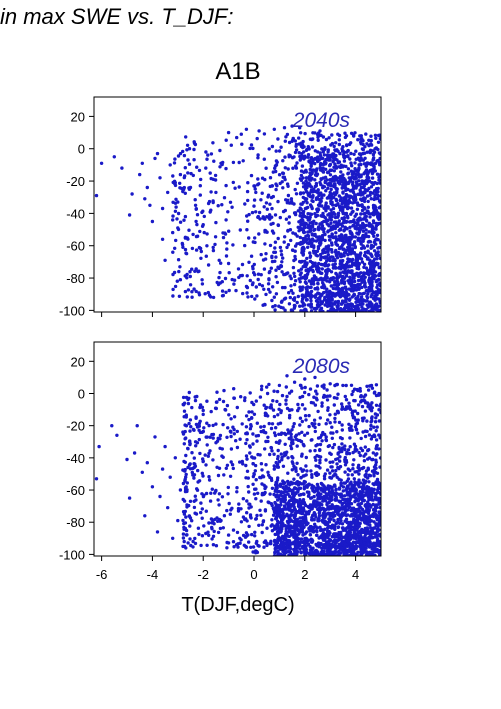 The height and width of the screenshot is (709, 501). I want to click on figure-title: A1B, so click(238, 71).